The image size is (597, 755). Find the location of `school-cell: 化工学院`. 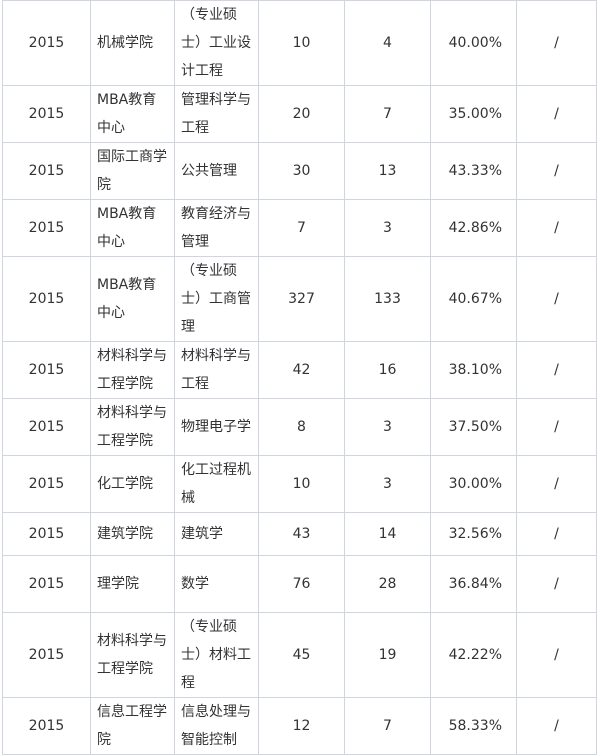

school-cell: 化工学院 is located at coordinates (132, 484).